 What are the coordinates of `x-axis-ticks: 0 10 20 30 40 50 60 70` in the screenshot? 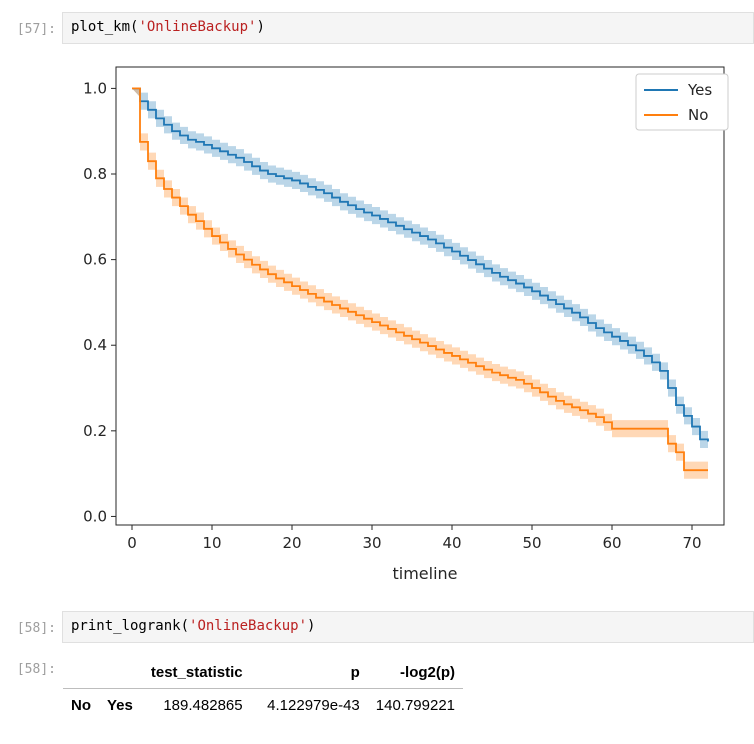 It's located at (414, 538).